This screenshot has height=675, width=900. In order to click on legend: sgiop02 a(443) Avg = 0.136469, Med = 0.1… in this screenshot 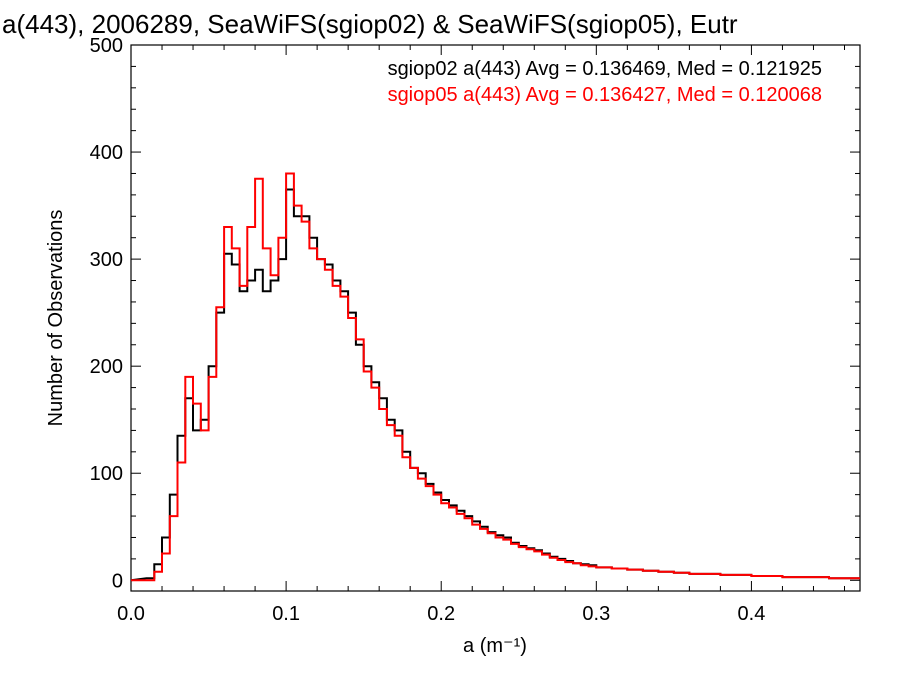, I will do `click(605, 82)`.